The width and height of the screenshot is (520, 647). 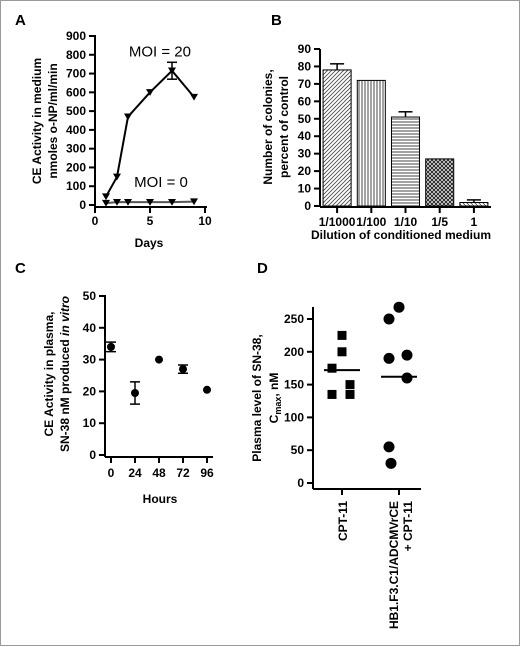 What do you see at coordinates (371, 222) in the screenshot?
I see `panel-b-x-tick-label: 1/100` at bounding box center [371, 222].